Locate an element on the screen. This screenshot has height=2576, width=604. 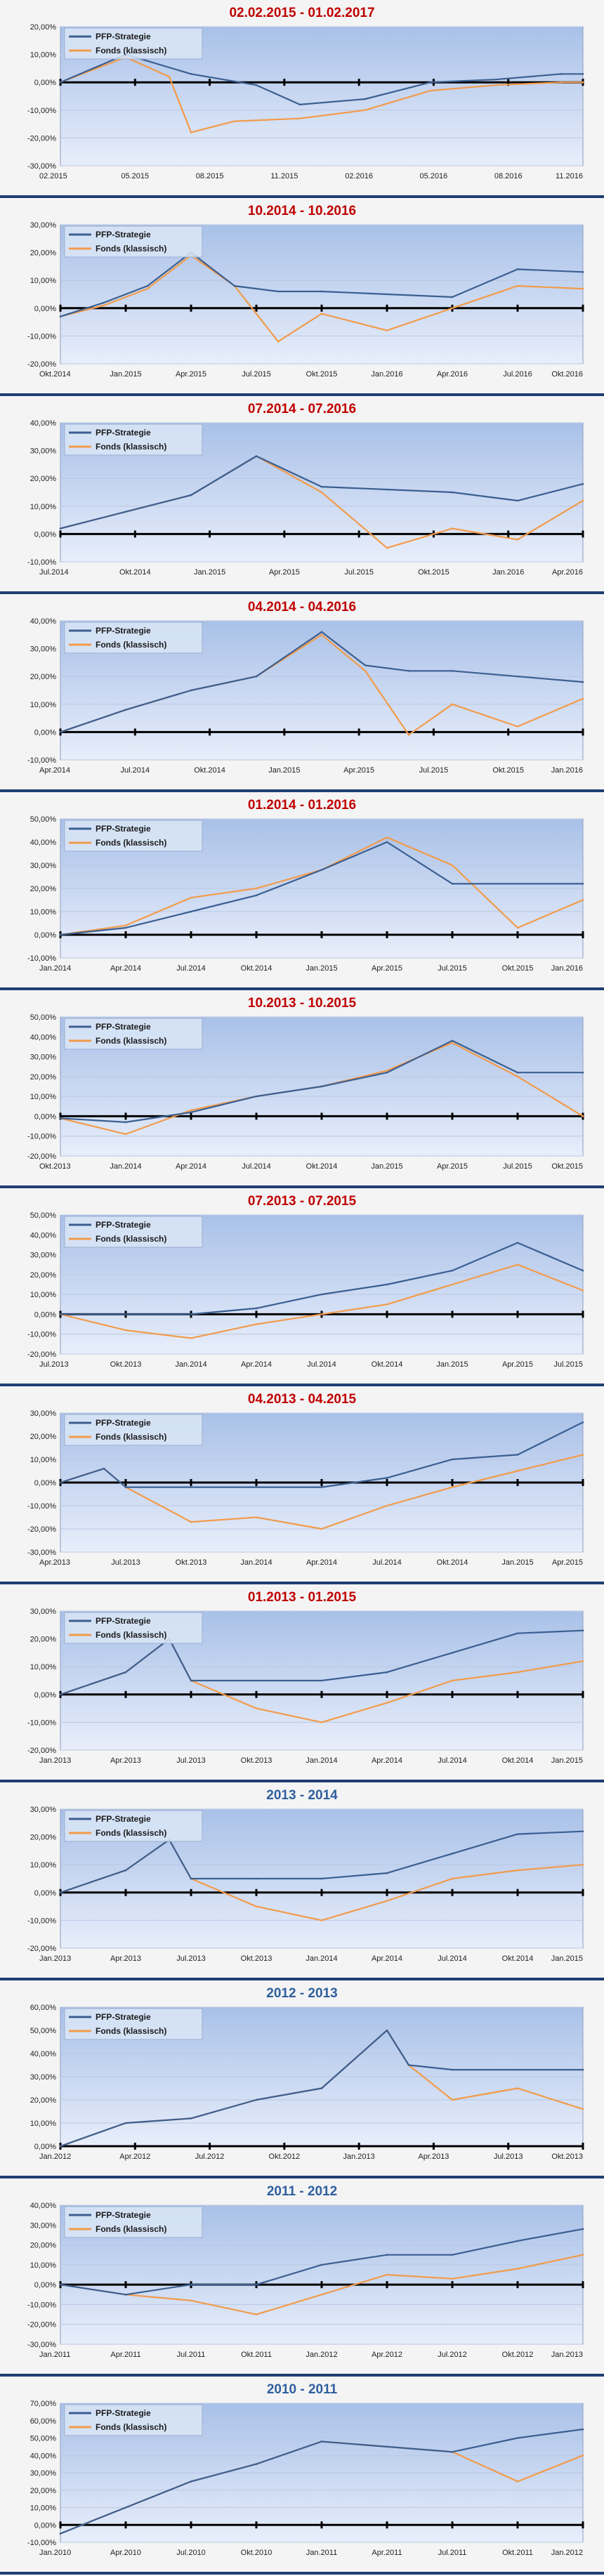
chart-title: 04.2014 - 04.2016 is located at coordinates (302, 607).